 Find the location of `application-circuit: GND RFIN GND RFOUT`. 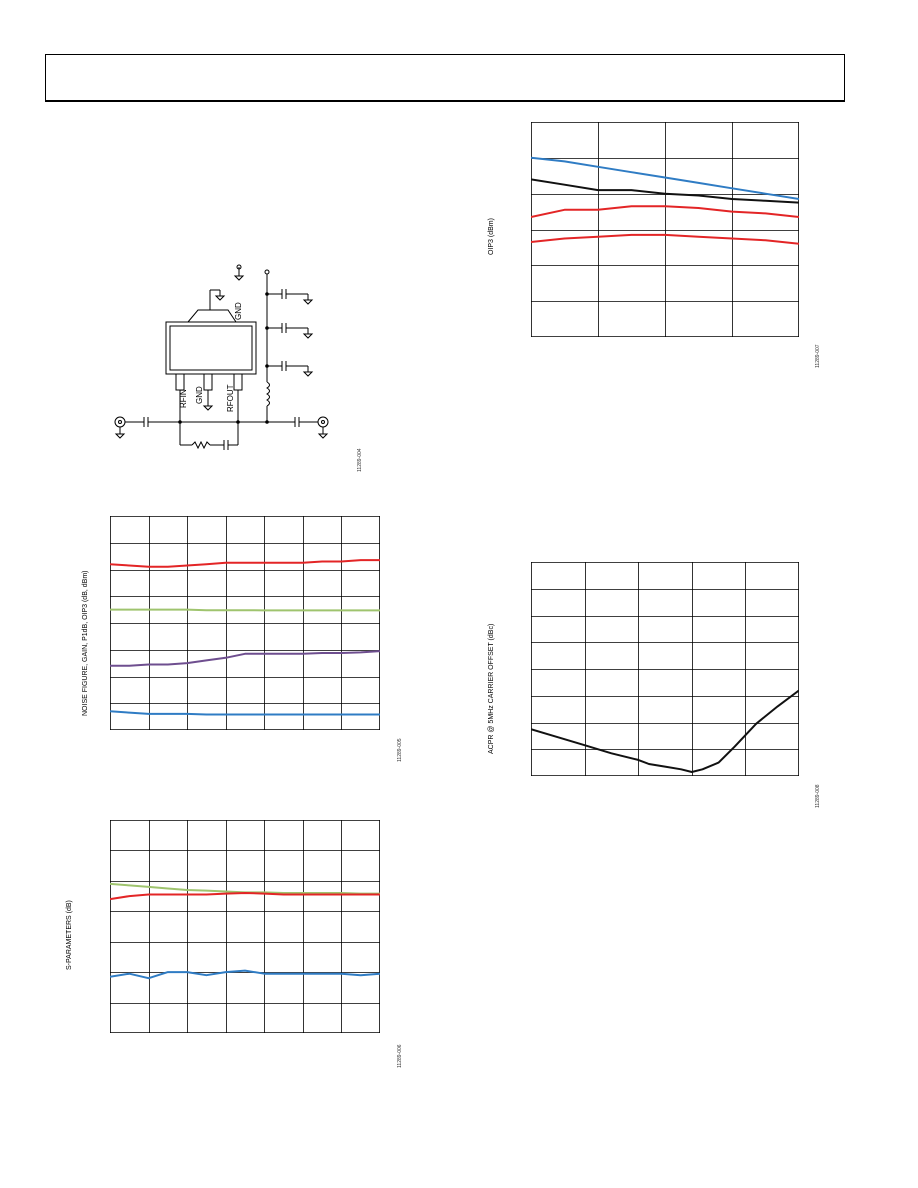

application-circuit: GND RFIN GND RFOUT is located at coordinates (221, 357).